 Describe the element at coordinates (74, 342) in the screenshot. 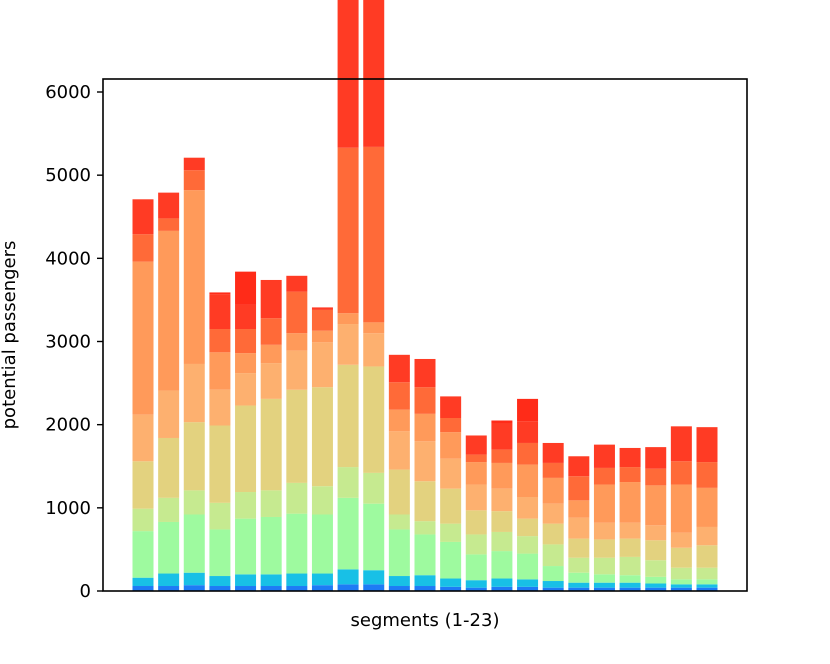

I see `y-axis: 0 1000 2000 3000 4000 5000 6000` at that location.